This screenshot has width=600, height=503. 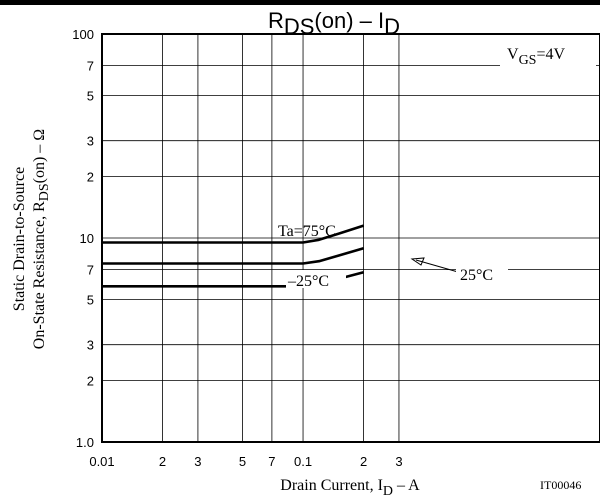 I want to click on series-label-75c: Ta=75°C, so click(x=307, y=231).